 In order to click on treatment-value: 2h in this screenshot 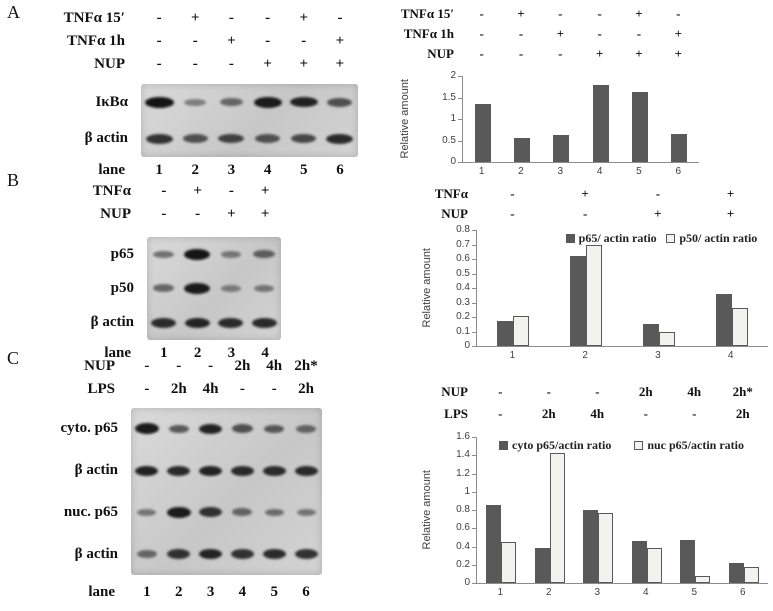, I will do `click(306, 389)`.